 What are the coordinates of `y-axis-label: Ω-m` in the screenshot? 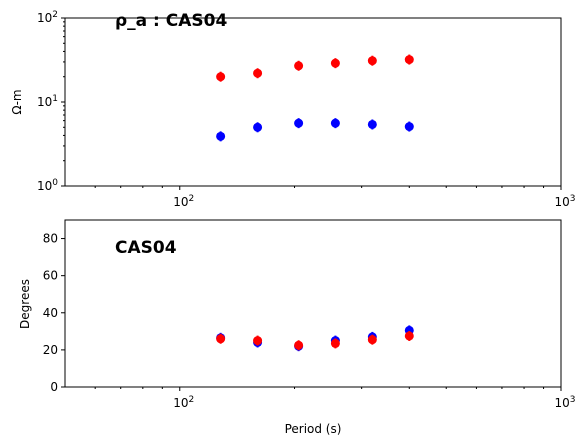 It's located at (17, 101).